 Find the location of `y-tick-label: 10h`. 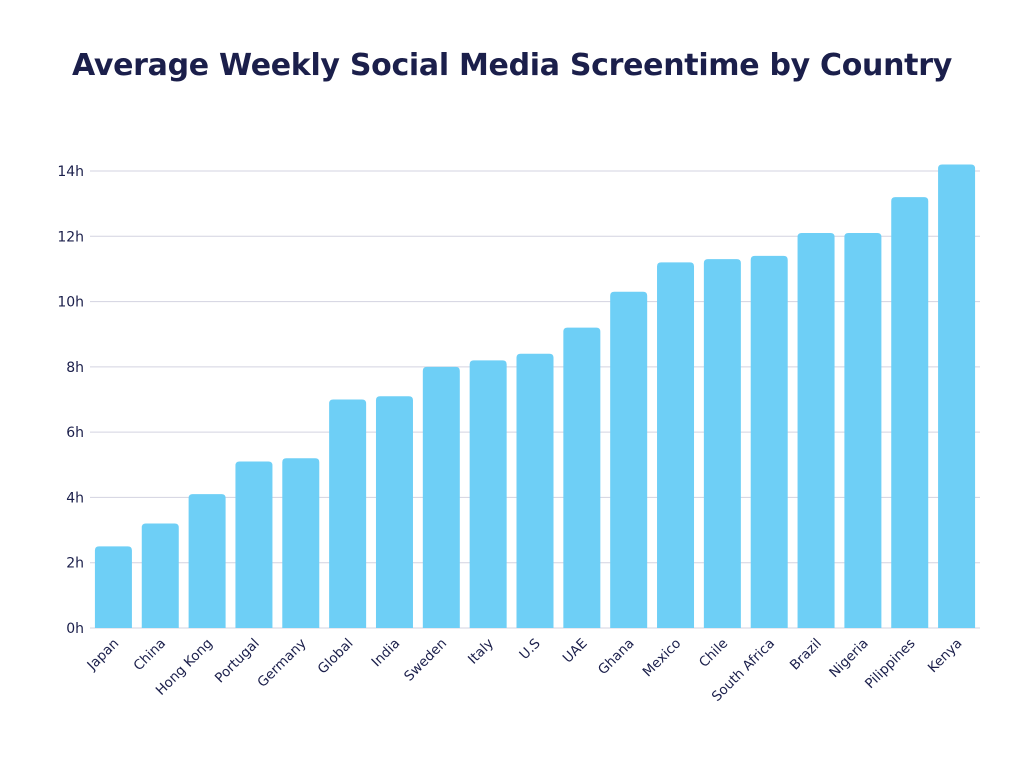

y-tick-label: 10h is located at coordinates (70, 303).